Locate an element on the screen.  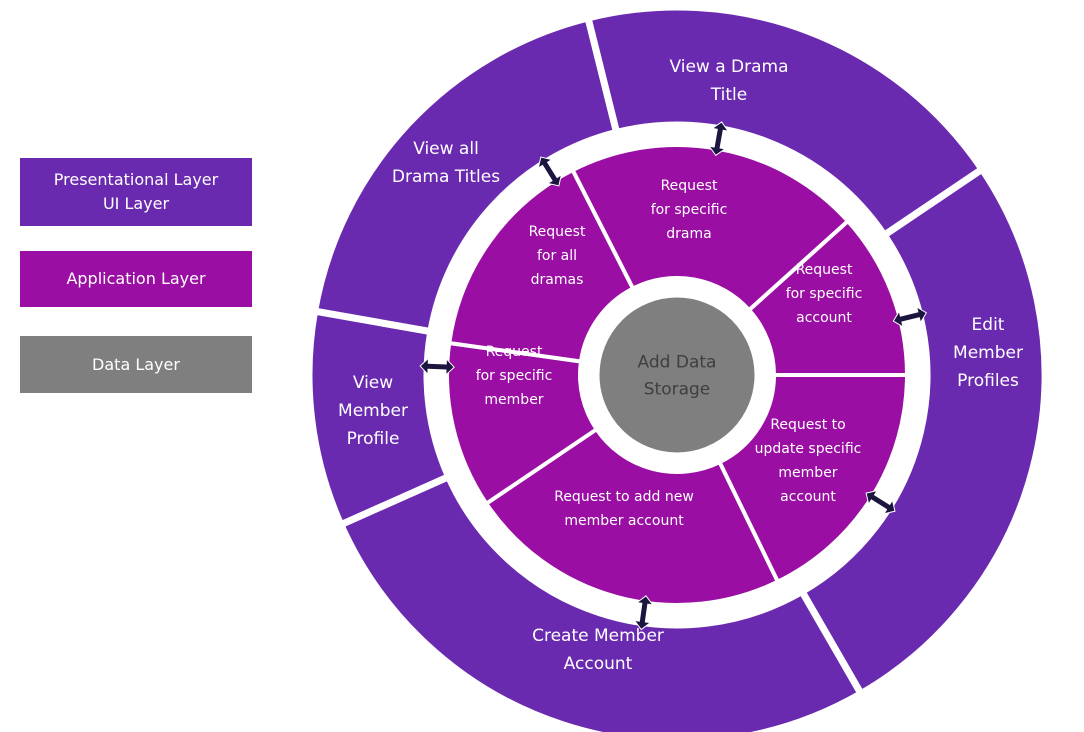
inner-label-request-update-member-account: Request to update specific member account is located at coordinates (808, 461).